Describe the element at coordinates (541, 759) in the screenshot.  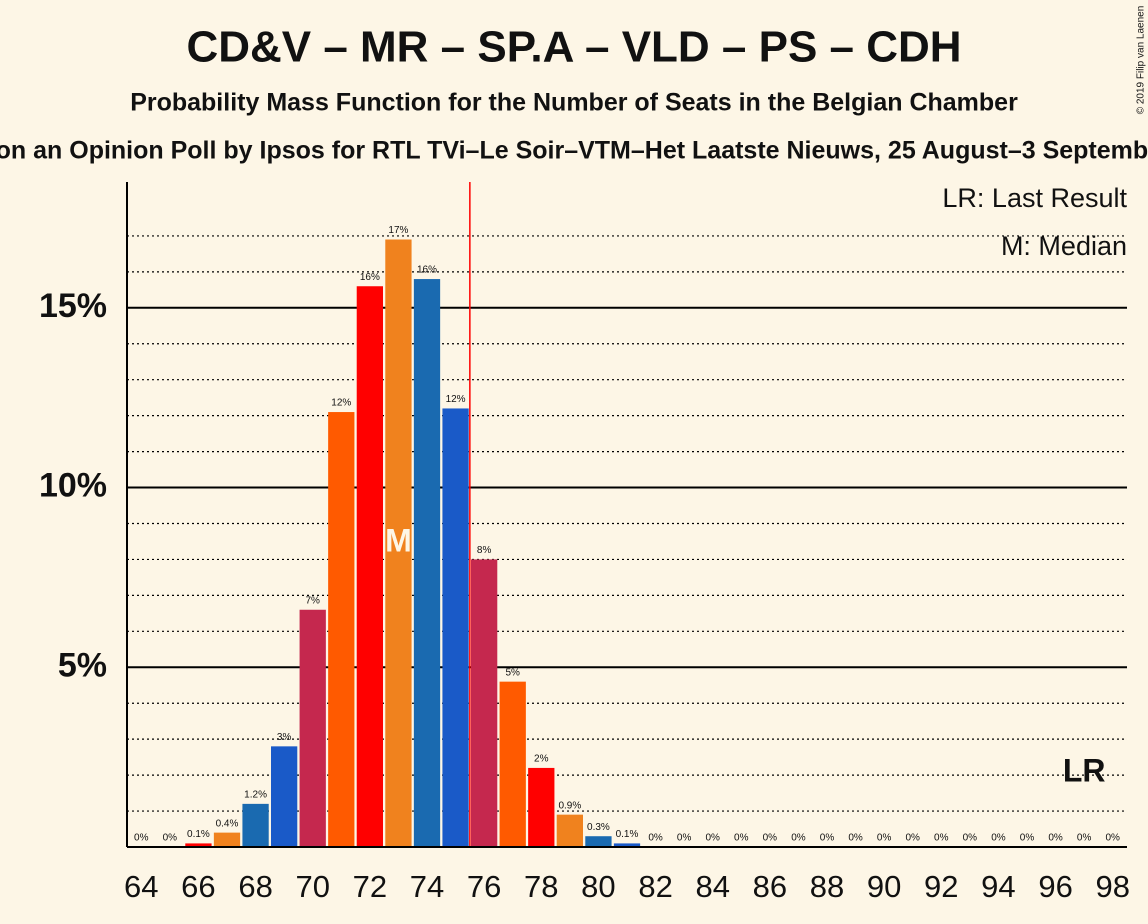
I see `value-label: 2%` at that location.